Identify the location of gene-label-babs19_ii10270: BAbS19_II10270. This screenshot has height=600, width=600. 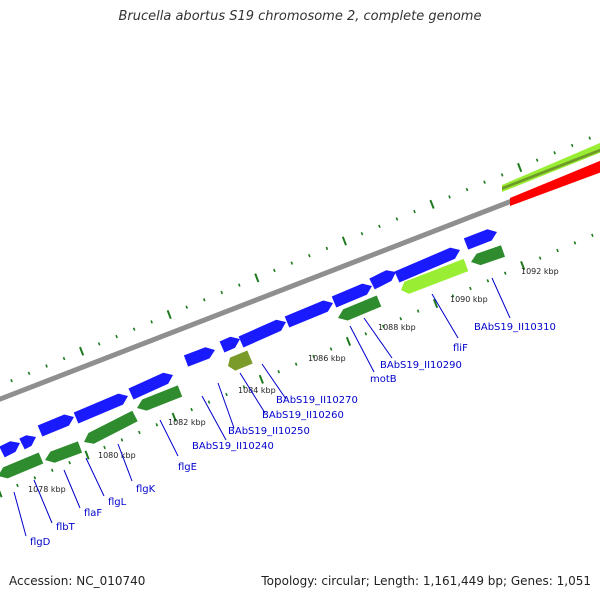
(317, 400).